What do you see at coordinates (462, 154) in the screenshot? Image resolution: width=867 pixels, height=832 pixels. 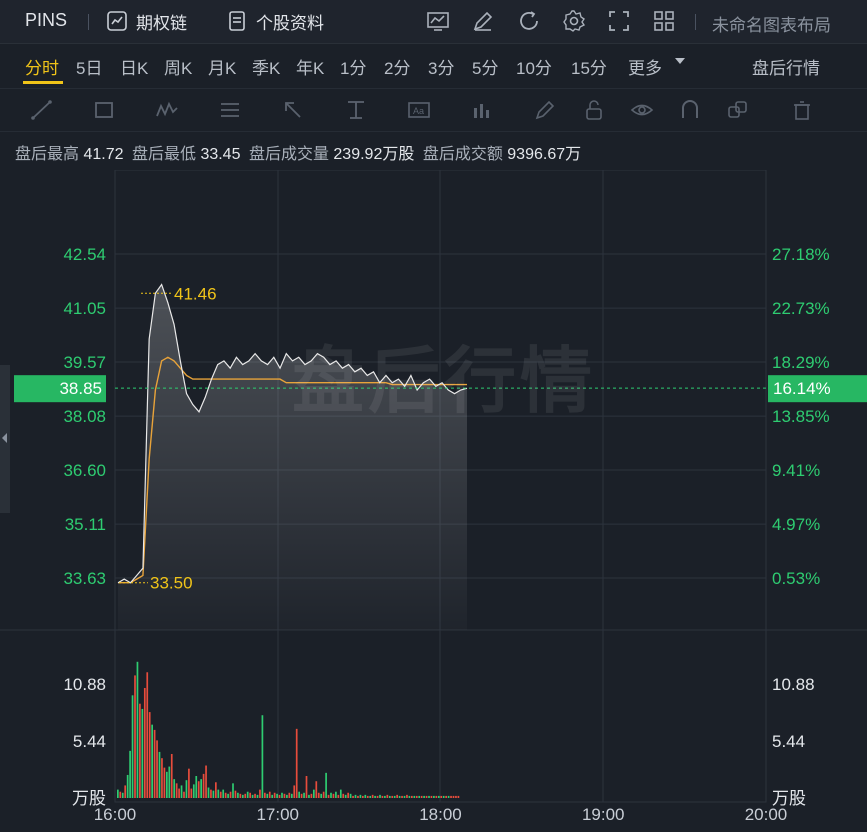 I see `amount-label: 盘后成交额` at bounding box center [462, 154].